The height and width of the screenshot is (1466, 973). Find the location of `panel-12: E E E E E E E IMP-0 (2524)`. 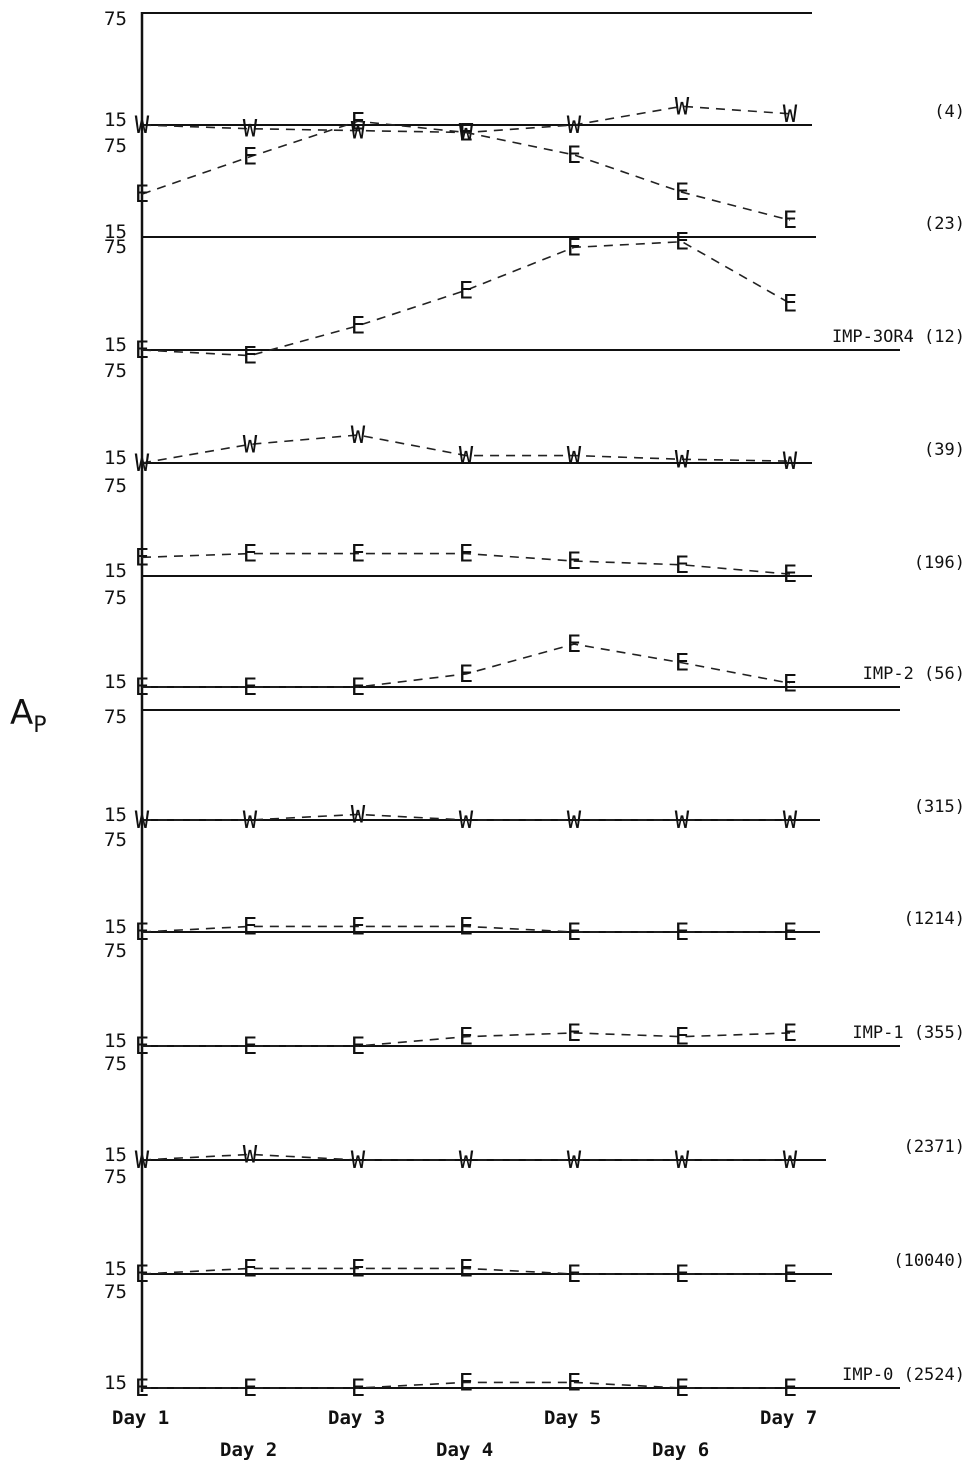

panel-12: E E E E E E E IMP-0 (2524) is located at coordinates (550, 1383).